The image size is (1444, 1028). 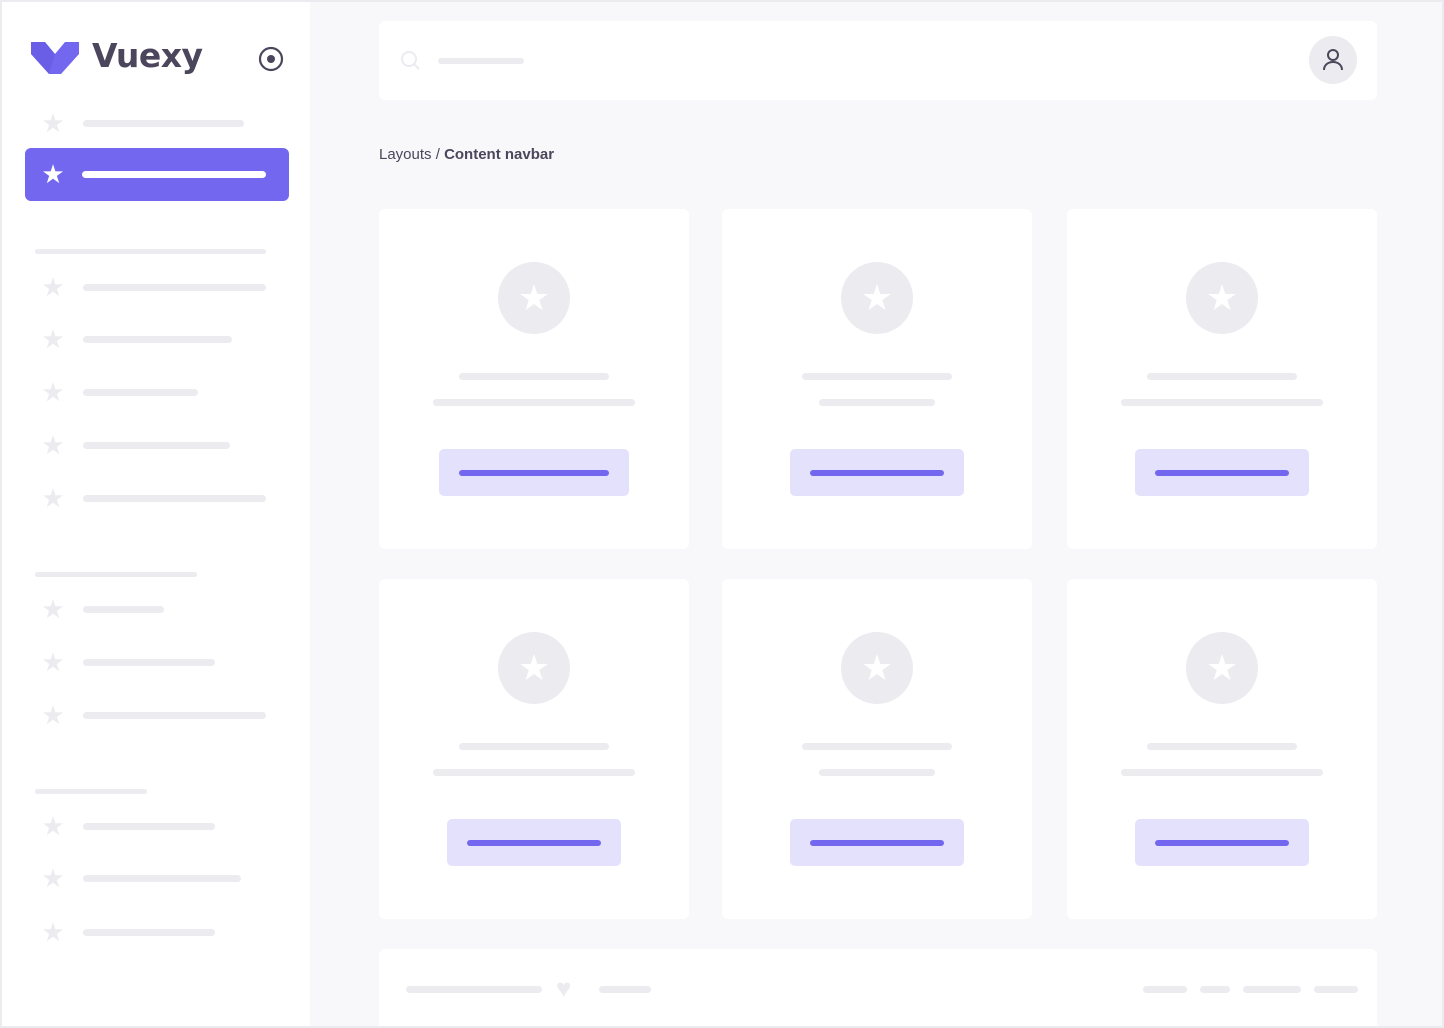 What do you see at coordinates (411, 61) in the screenshot?
I see `search-icon` at bounding box center [411, 61].